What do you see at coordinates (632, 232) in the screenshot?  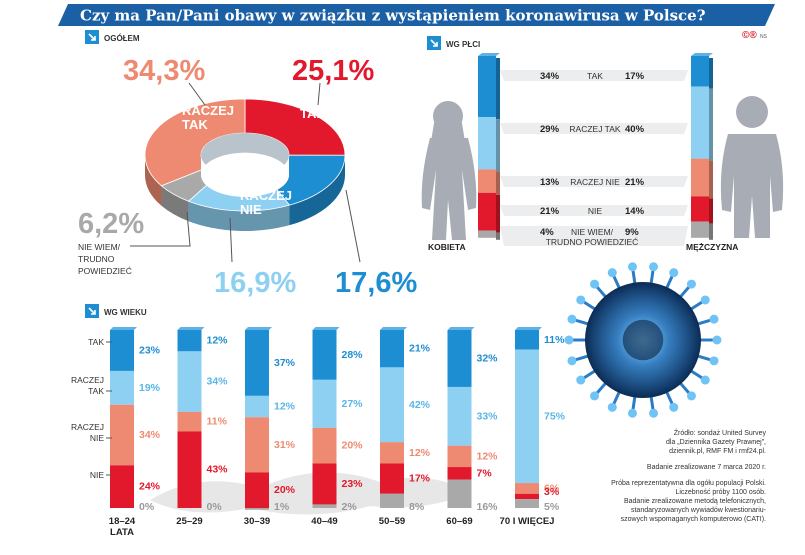 I see `gender-value-man: 9%` at bounding box center [632, 232].